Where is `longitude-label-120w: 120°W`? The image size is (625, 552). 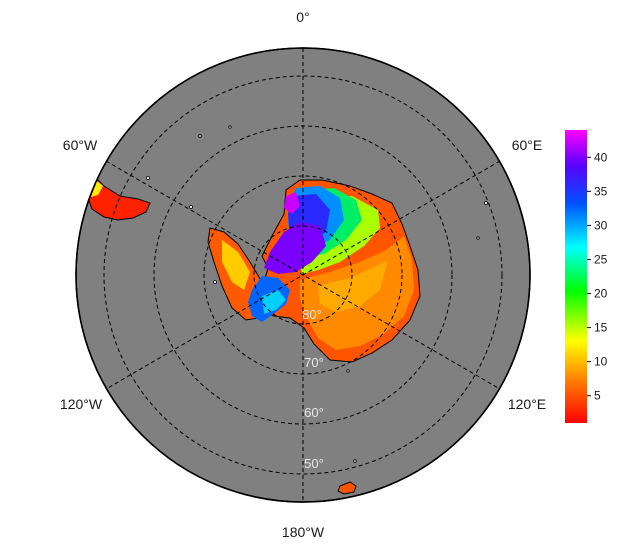
longitude-label-120w: 120°W is located at coordinates (81, 404).